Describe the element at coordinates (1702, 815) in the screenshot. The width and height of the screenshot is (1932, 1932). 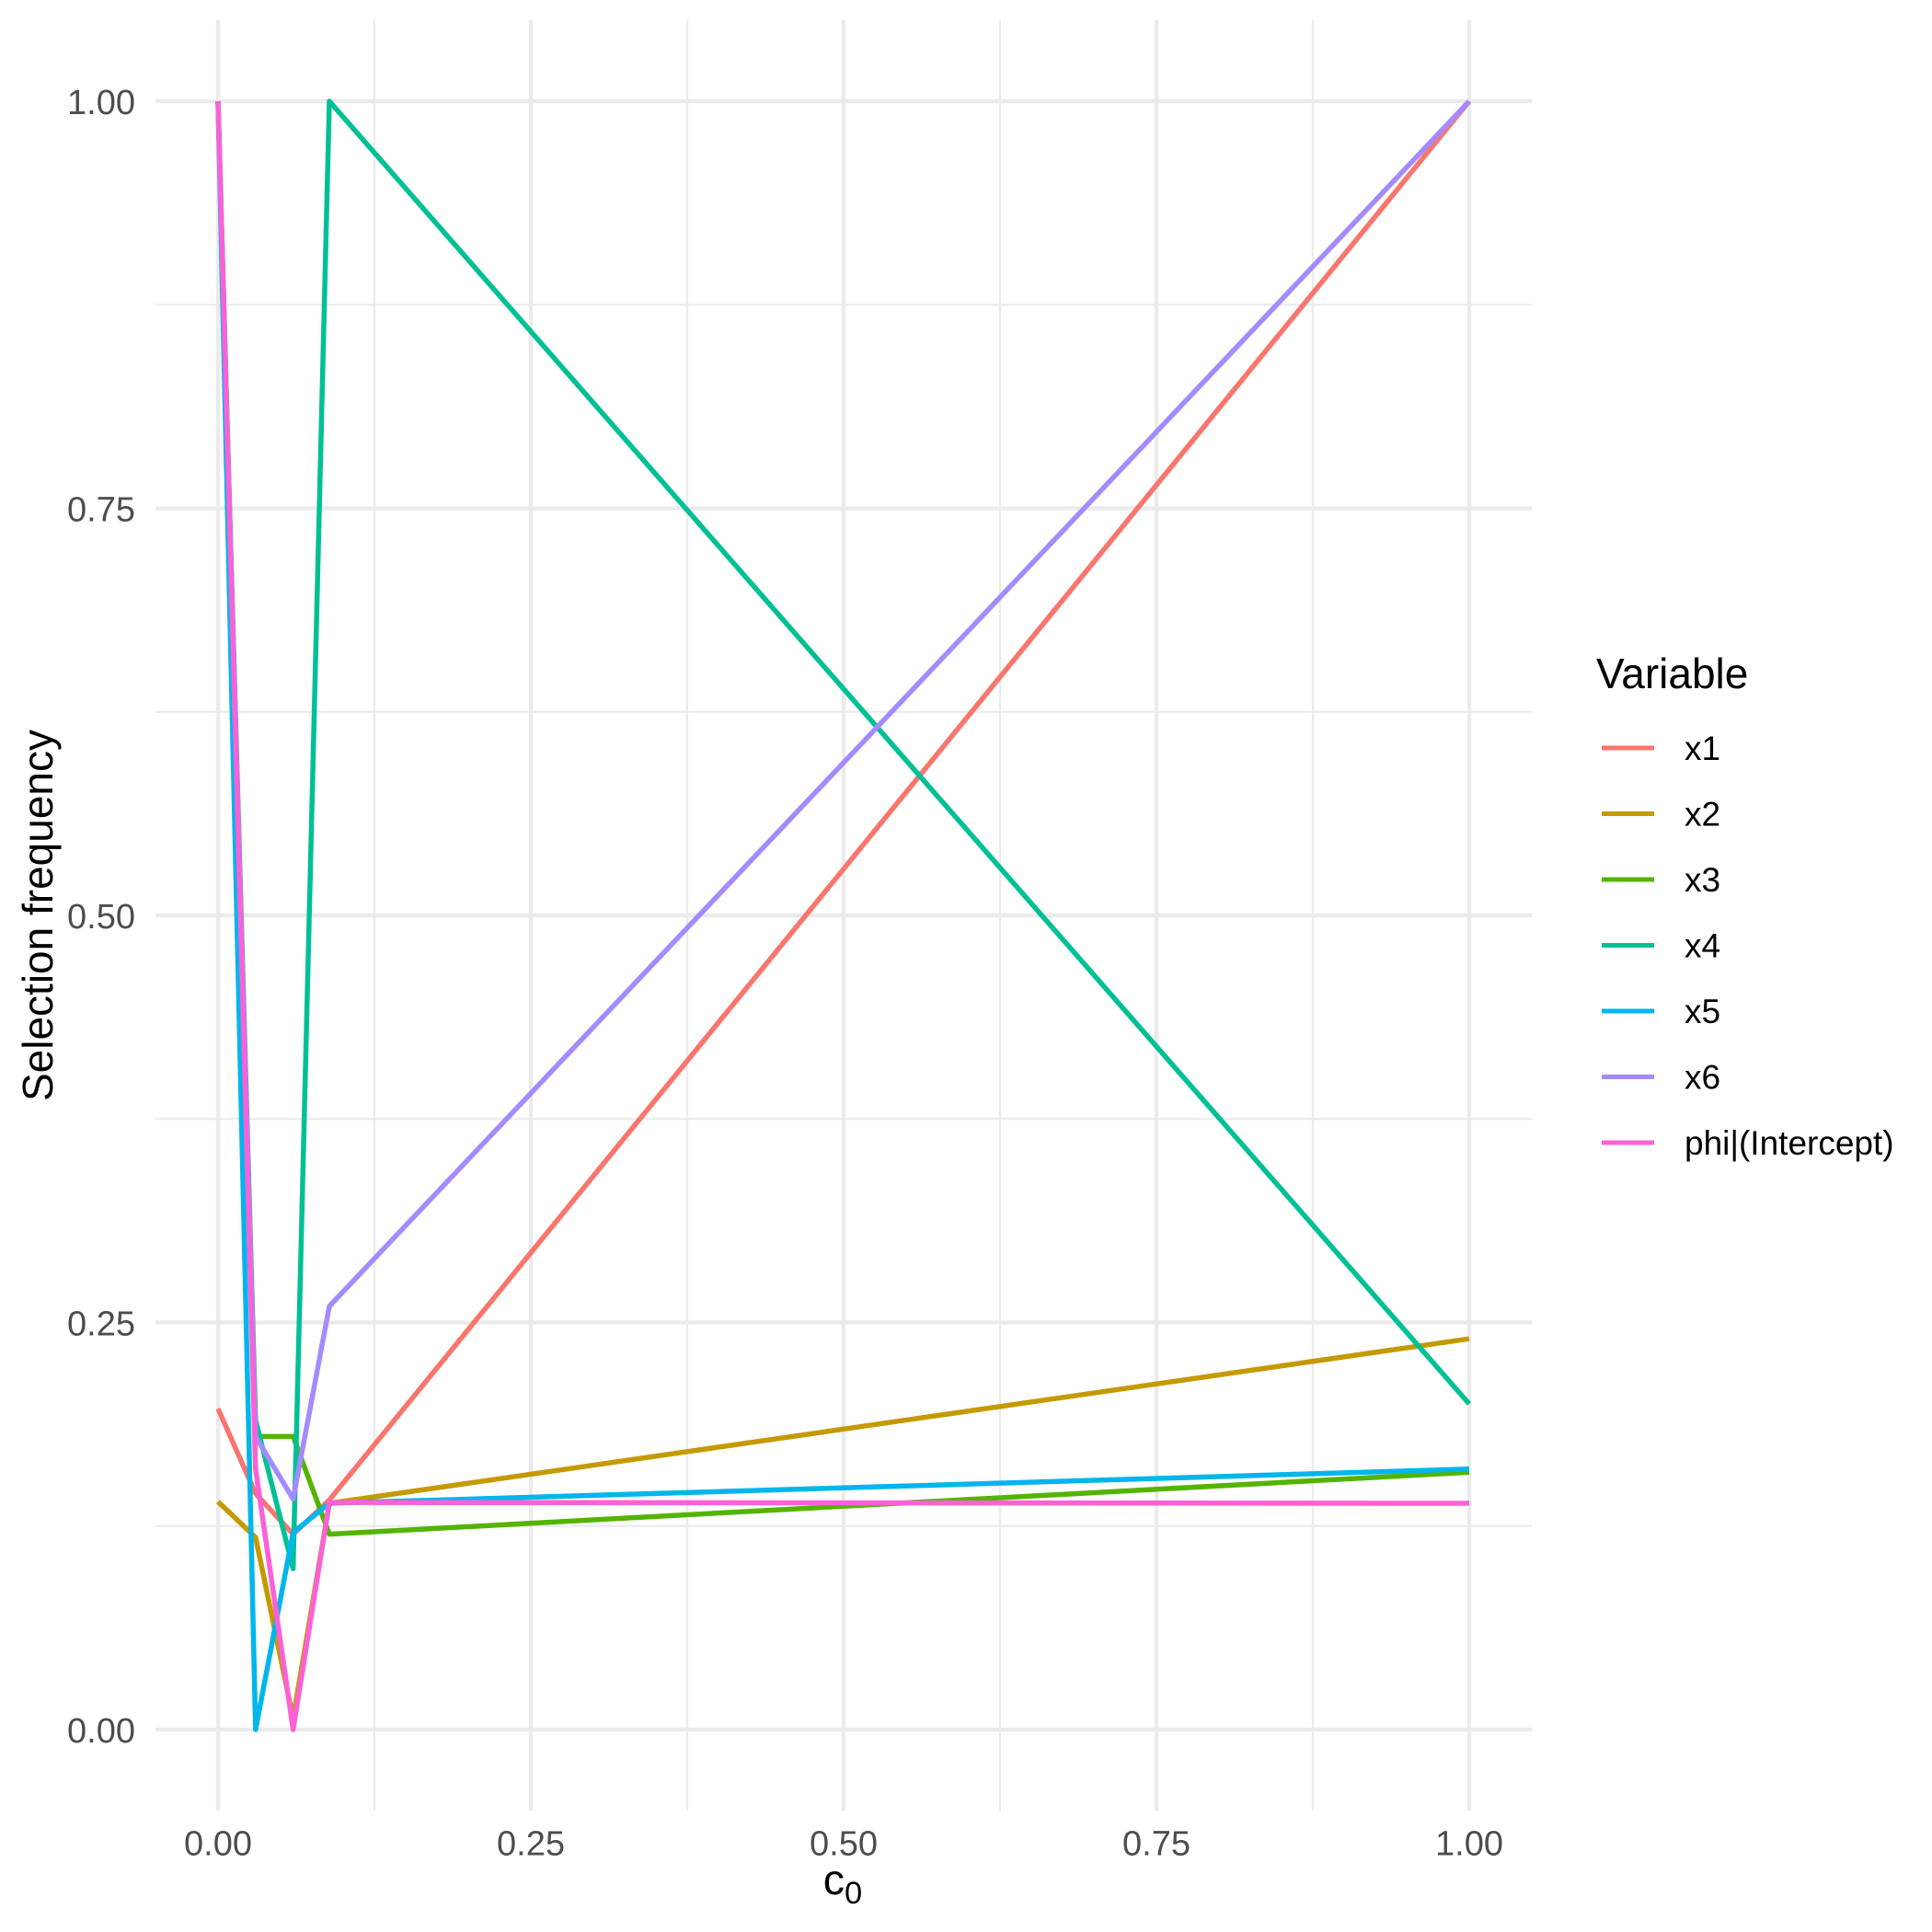
I see `svg-text: x2` at that location.